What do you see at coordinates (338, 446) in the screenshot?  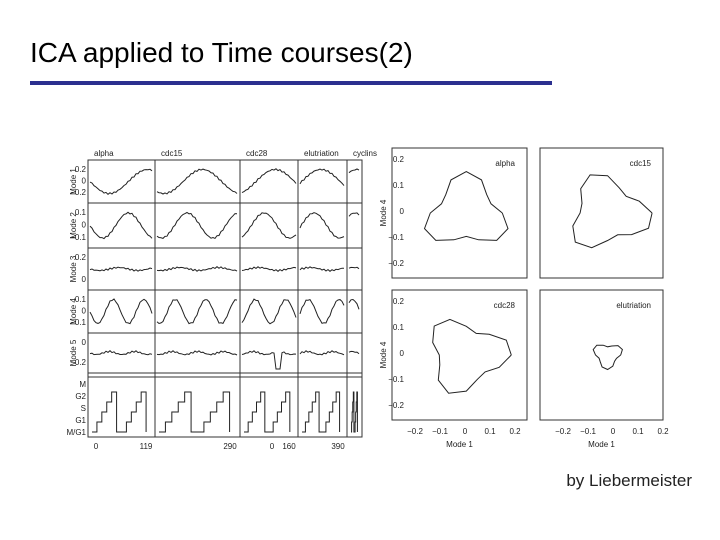 I see `x-tick-label: 390` at bounding box center [338, 446].